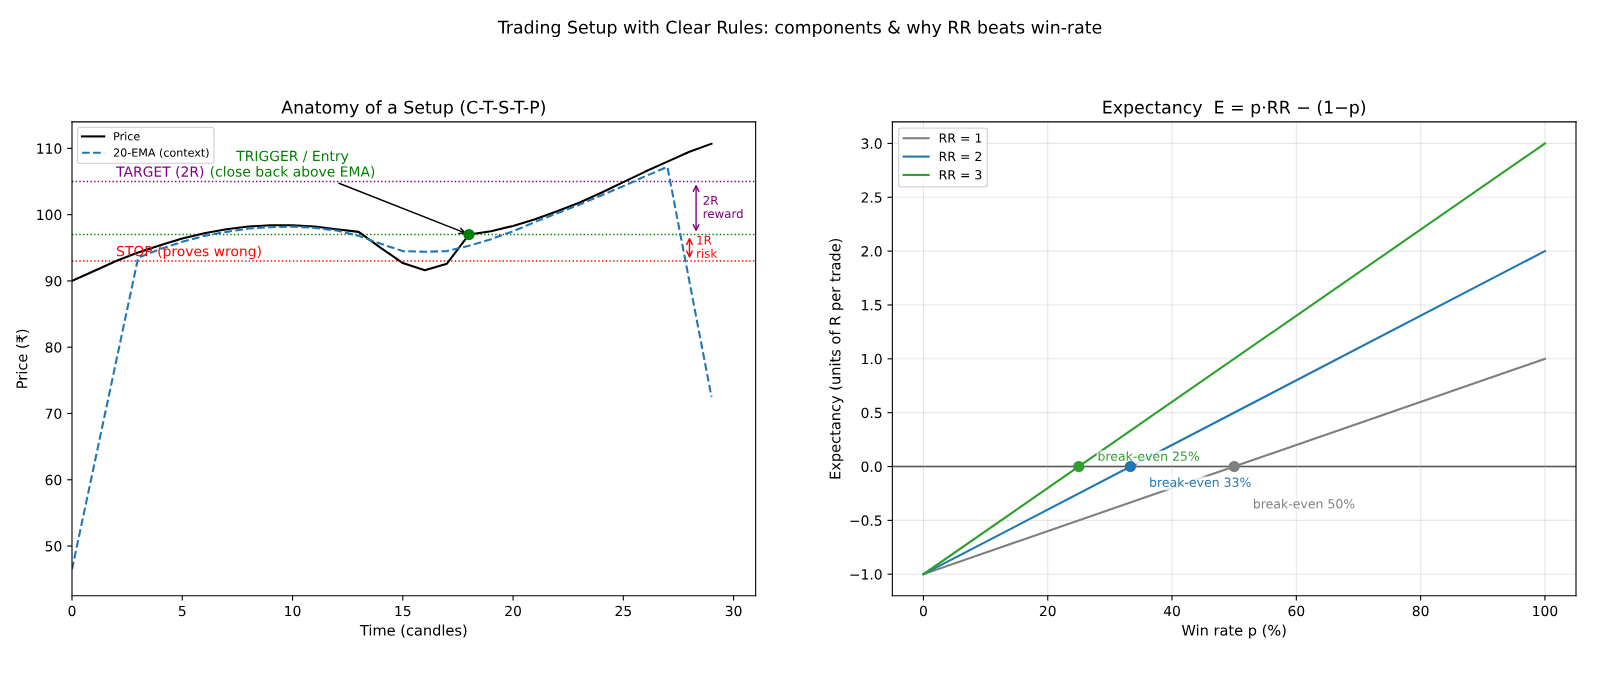 The width and height of the screenshot is (1600, 677). I want to click on legend-label: Price, so click(127, 136).